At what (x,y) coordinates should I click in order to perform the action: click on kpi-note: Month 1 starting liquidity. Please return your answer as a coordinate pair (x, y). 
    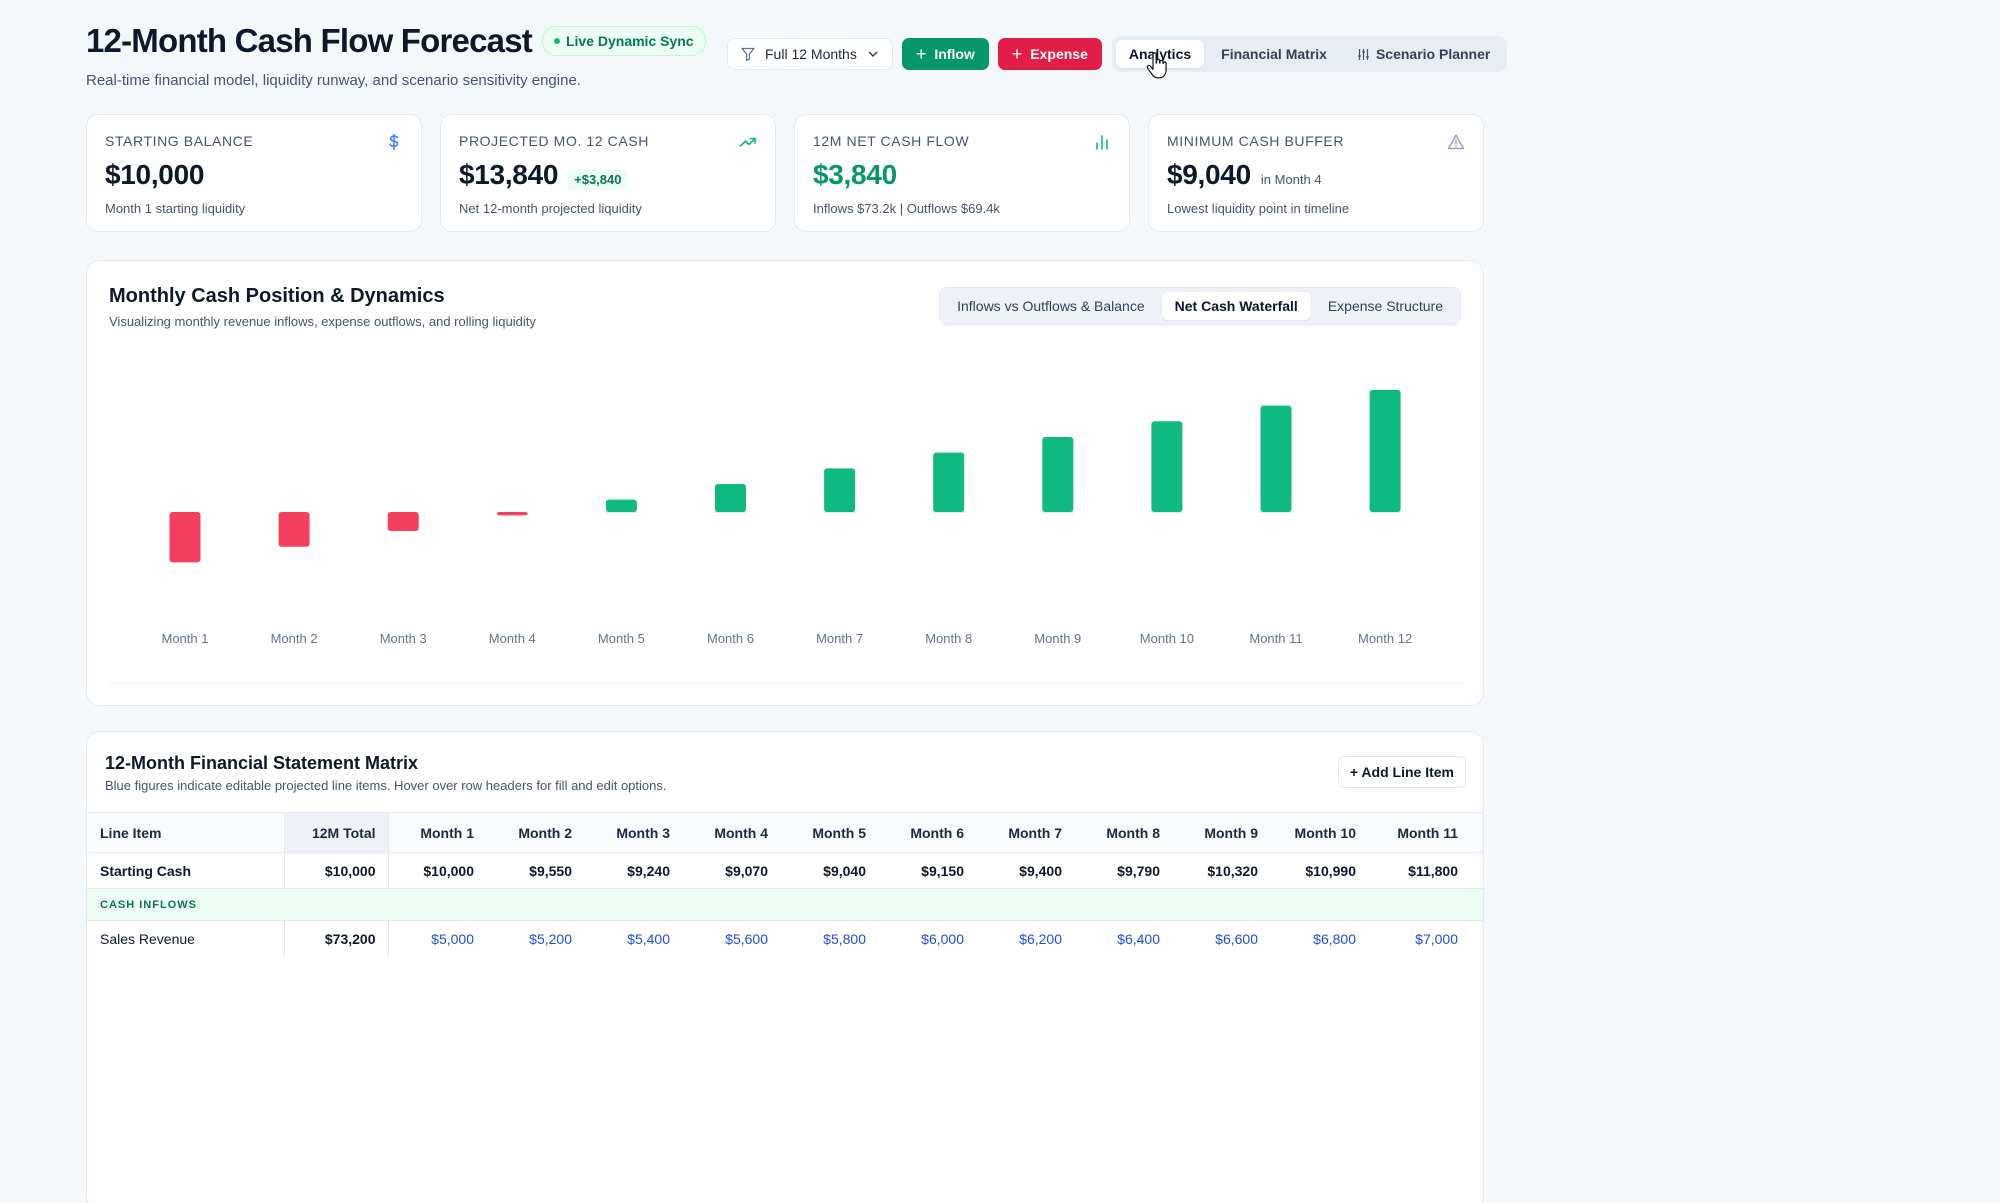
    Looking at the image, I should click on (175, 208).